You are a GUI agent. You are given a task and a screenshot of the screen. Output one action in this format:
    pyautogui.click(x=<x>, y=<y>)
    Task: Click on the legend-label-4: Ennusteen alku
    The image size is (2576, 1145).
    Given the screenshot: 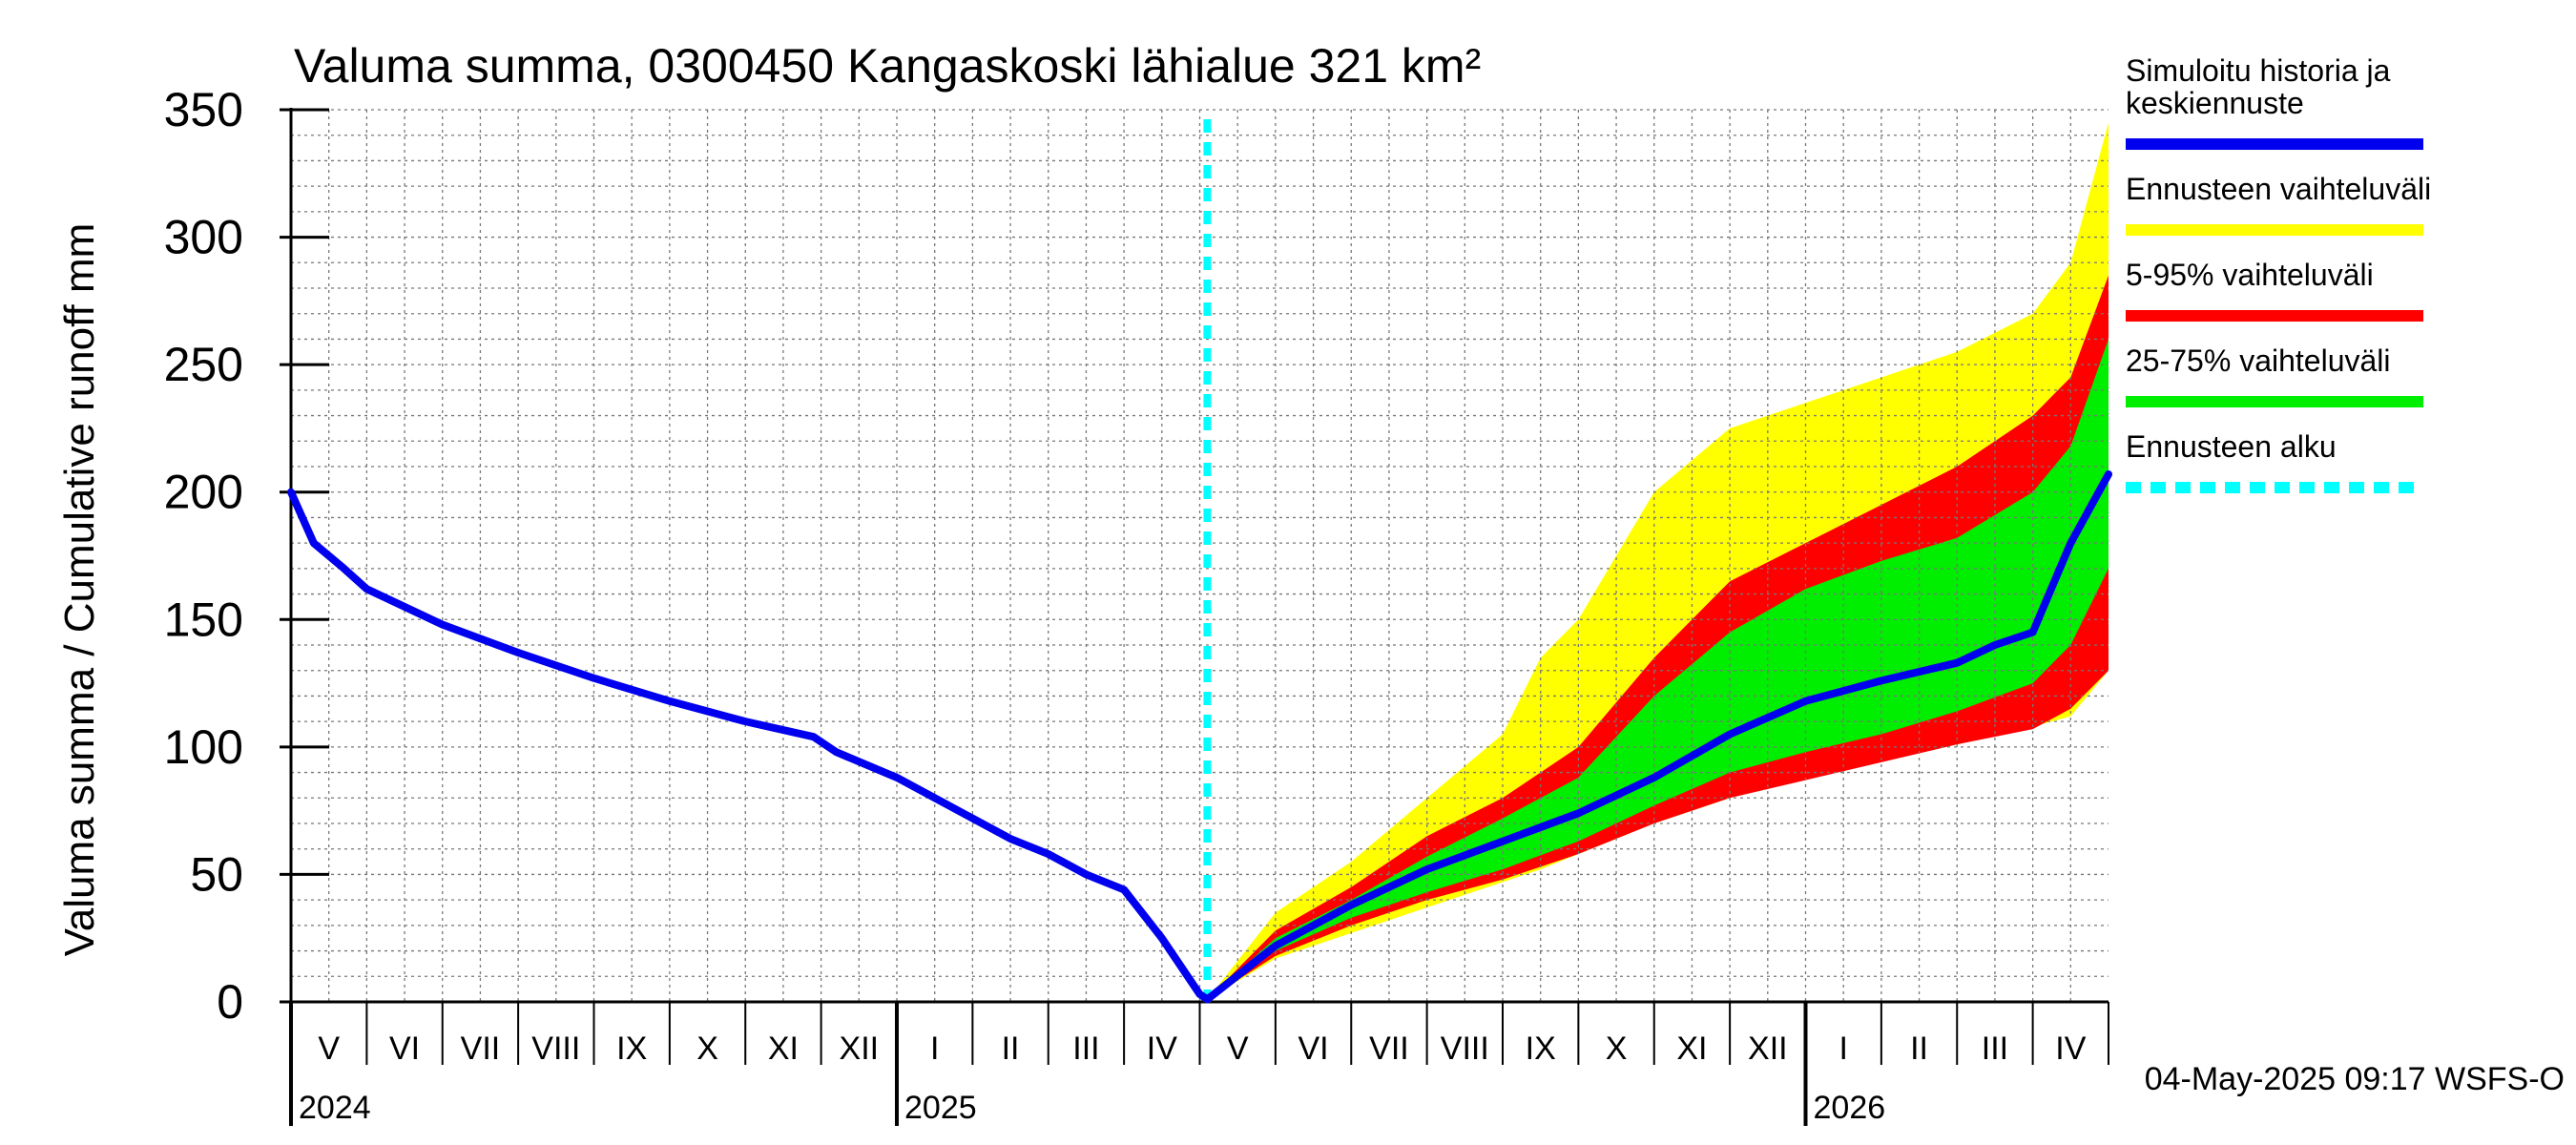 What is the action you would take?
    pyautogui.click(x=2231, y=446)
    